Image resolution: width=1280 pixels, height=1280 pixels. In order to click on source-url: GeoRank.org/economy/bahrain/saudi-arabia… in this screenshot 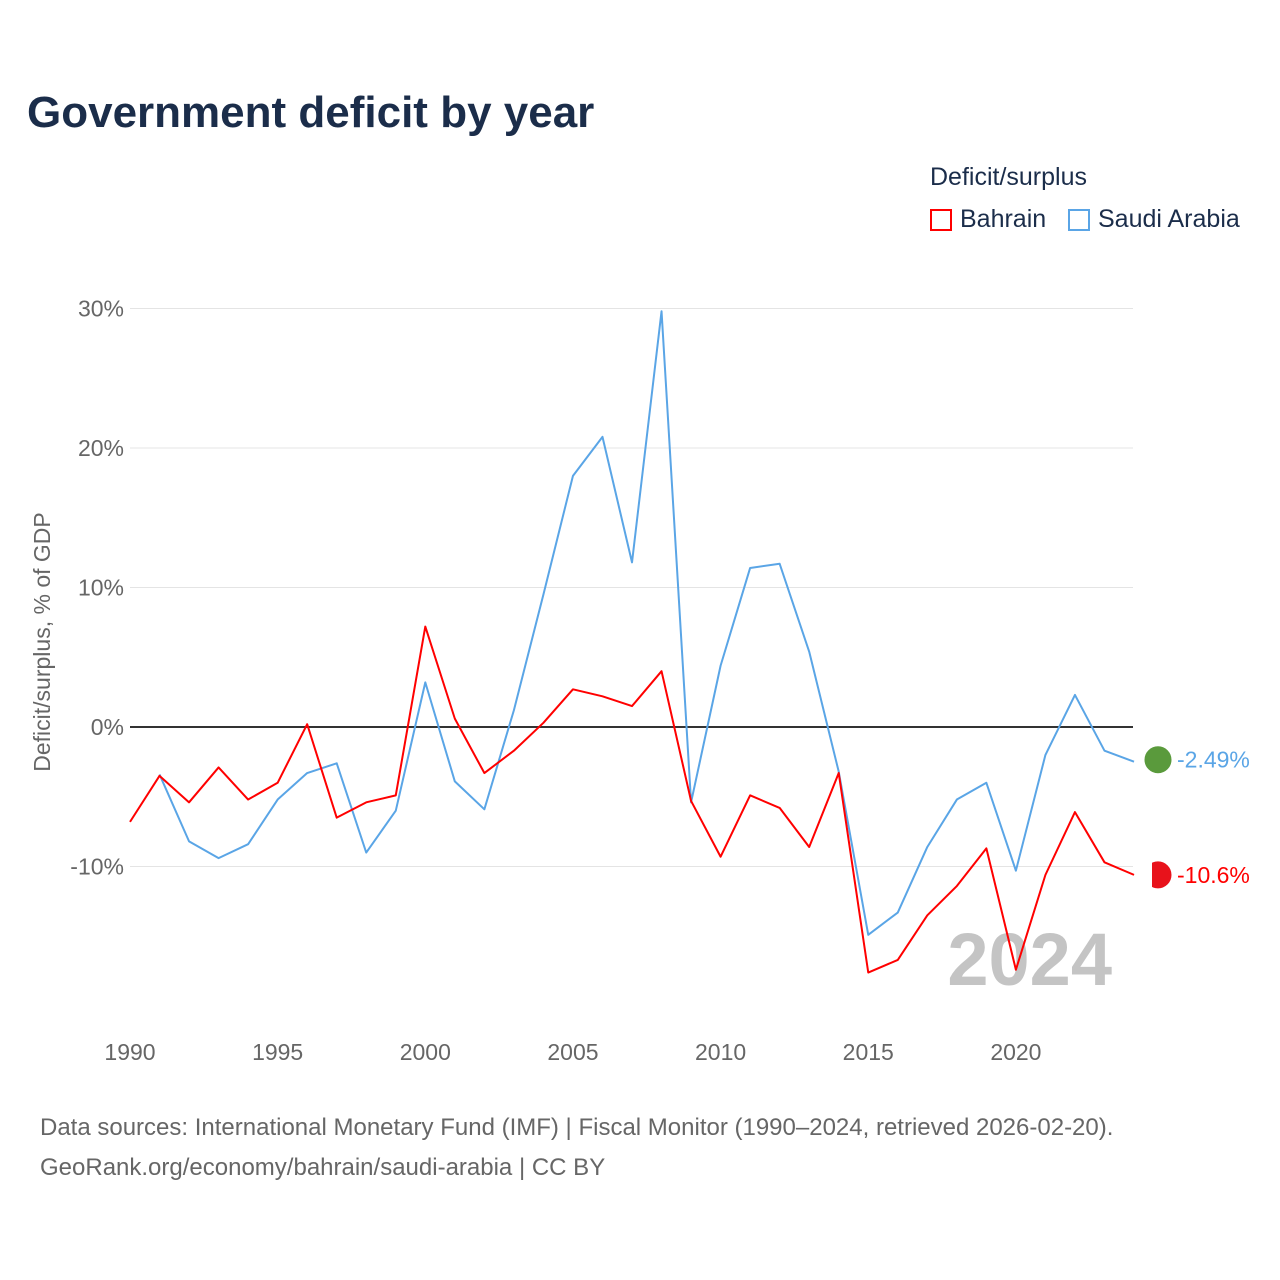, I will do `click(323, 1167)`.